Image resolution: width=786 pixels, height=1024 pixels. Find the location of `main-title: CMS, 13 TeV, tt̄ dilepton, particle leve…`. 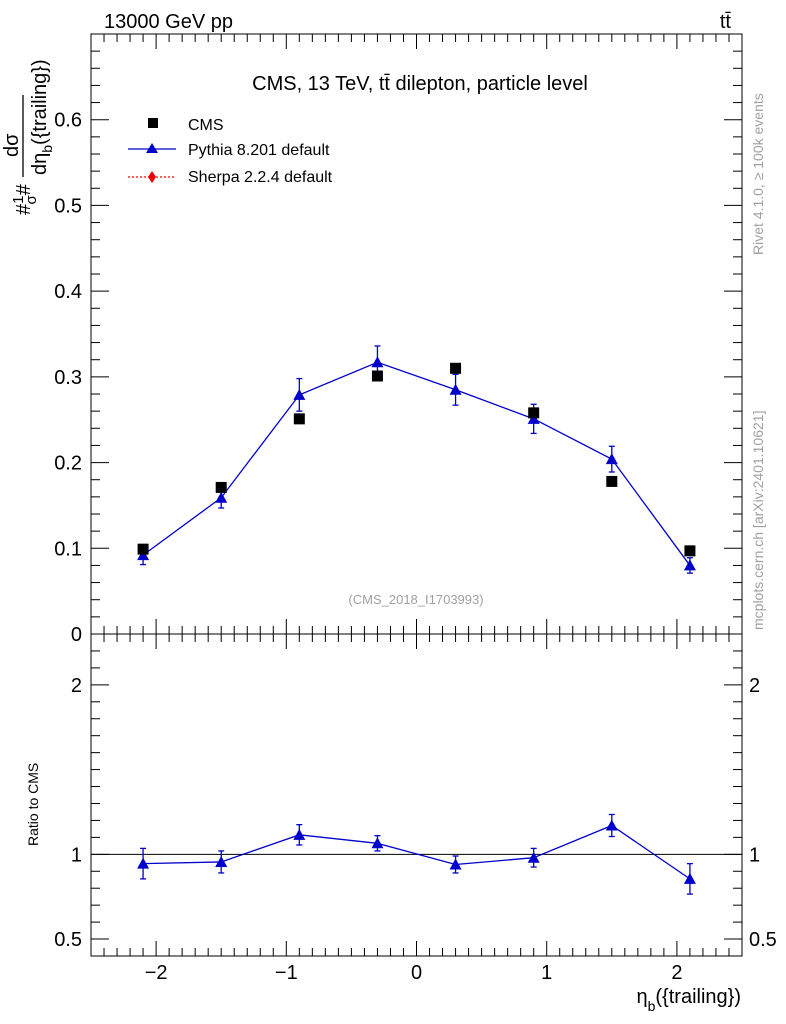

main-title: CMS, 13 TeV, tt̄ dilepton, particle leve… is located at coordinates (420, 84).